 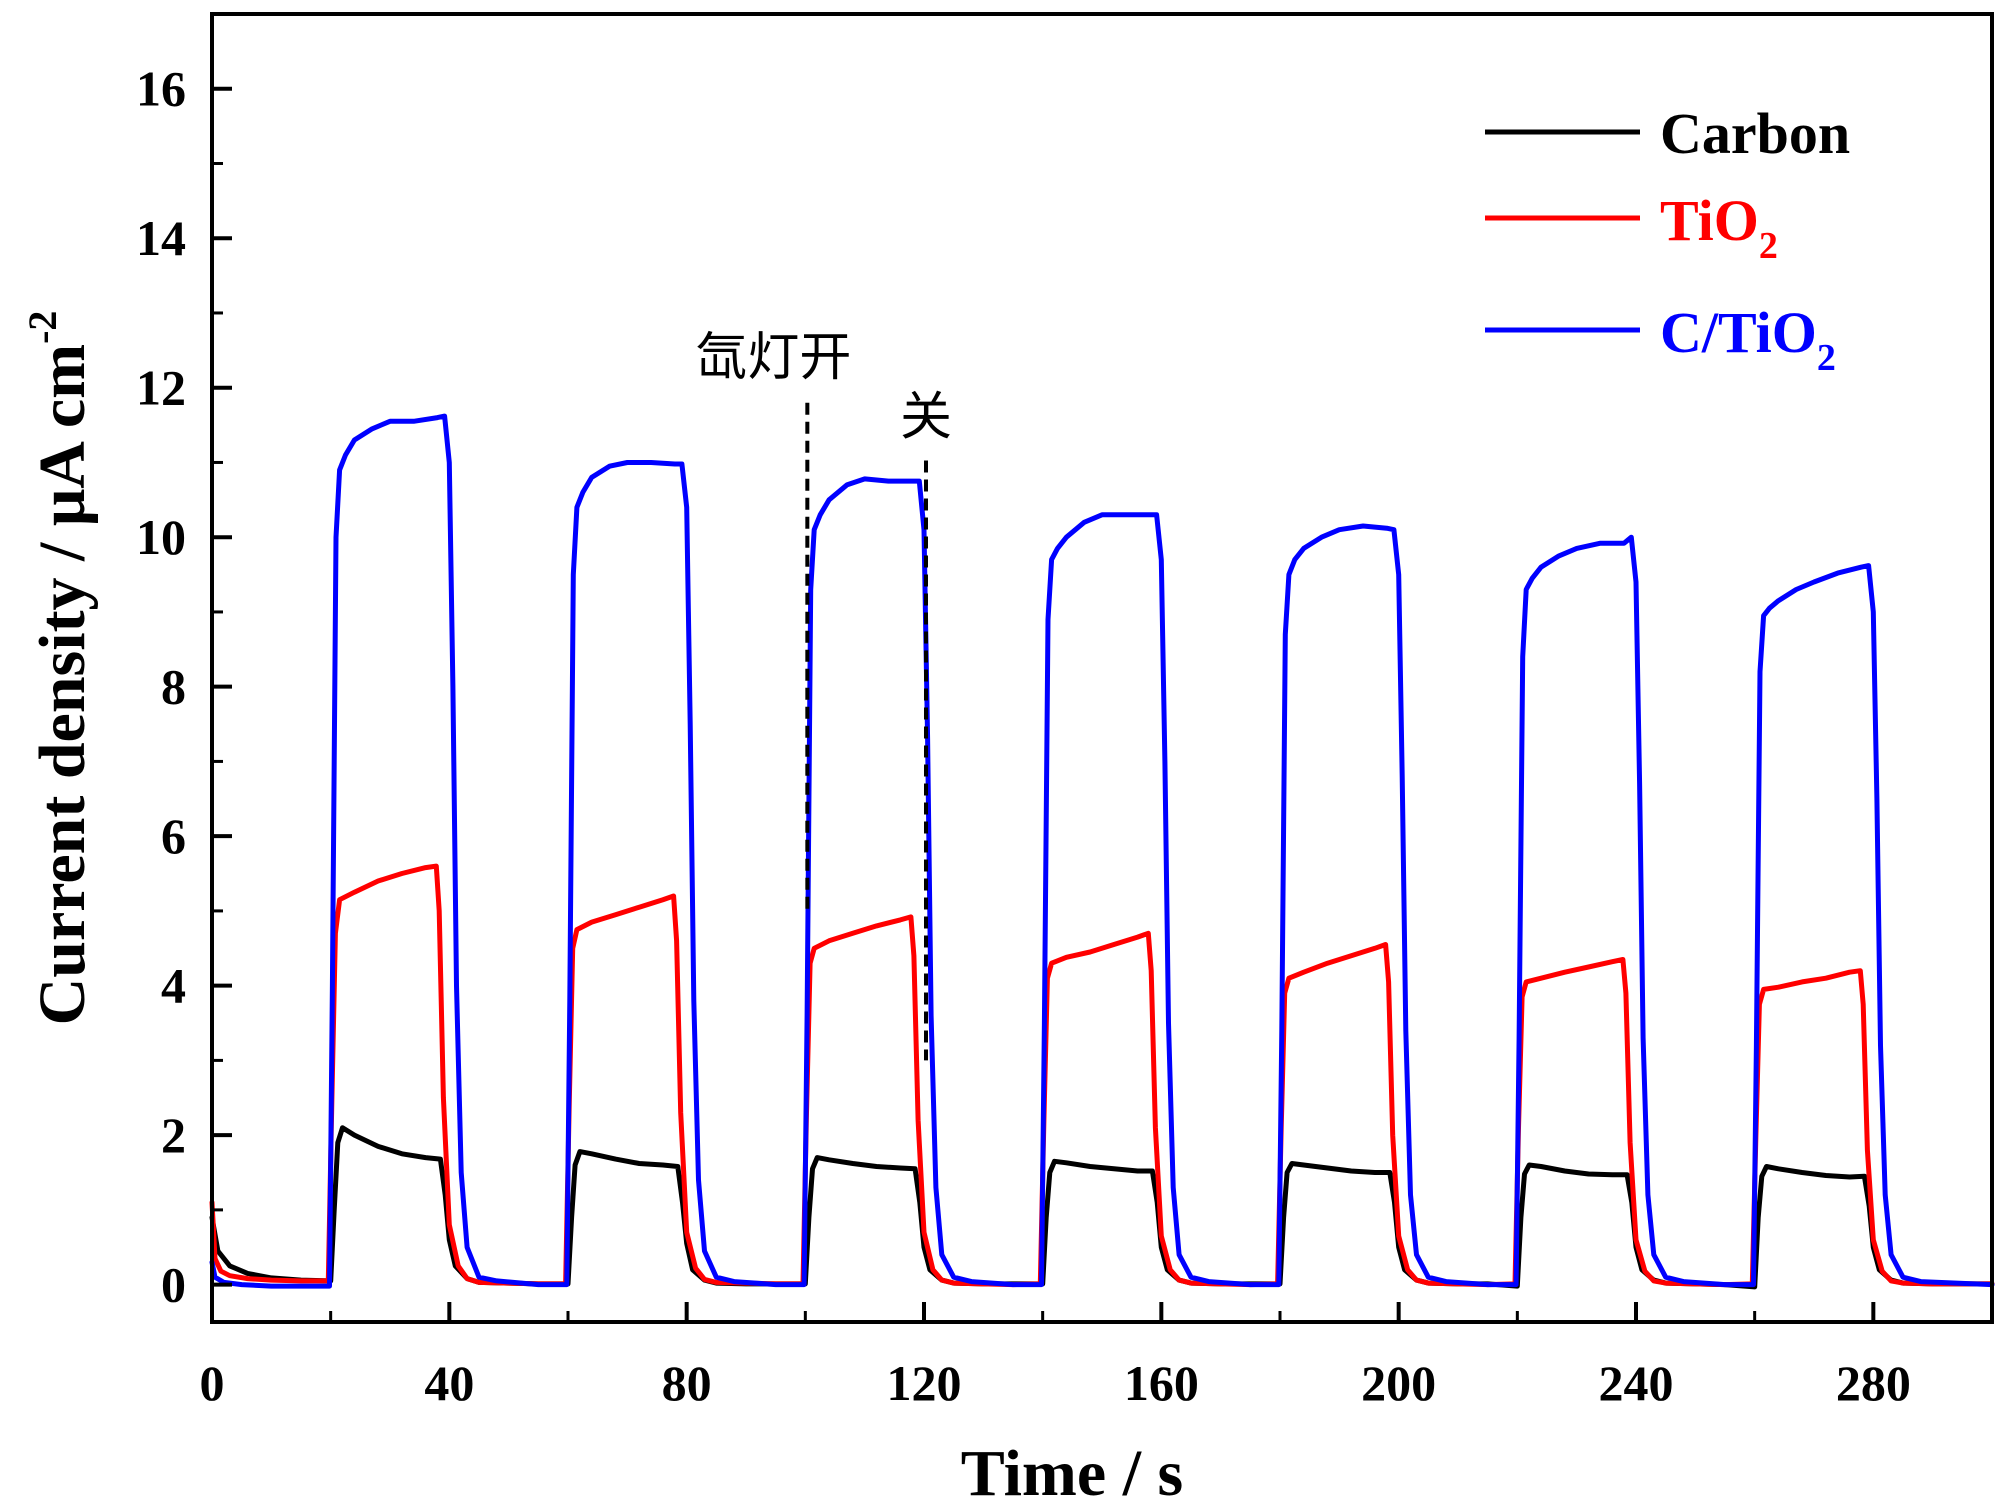 I want to click on legend-label-tio2: TiO, so click(x=1709, y=220).